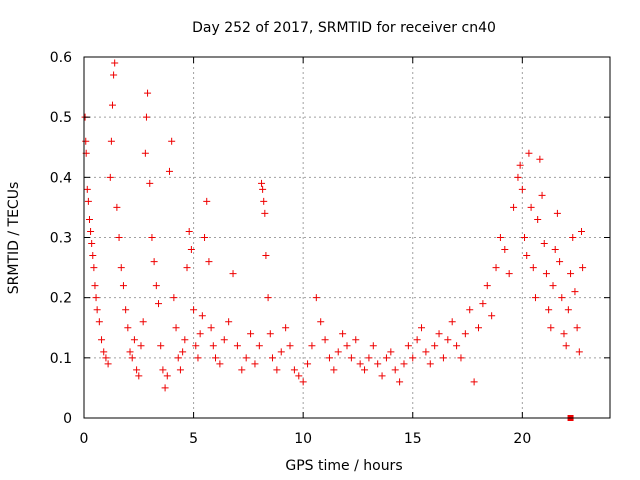 This screenshot has height=480, width=640. I want to click on y-tick-label: 0.1, so click(61, 359).